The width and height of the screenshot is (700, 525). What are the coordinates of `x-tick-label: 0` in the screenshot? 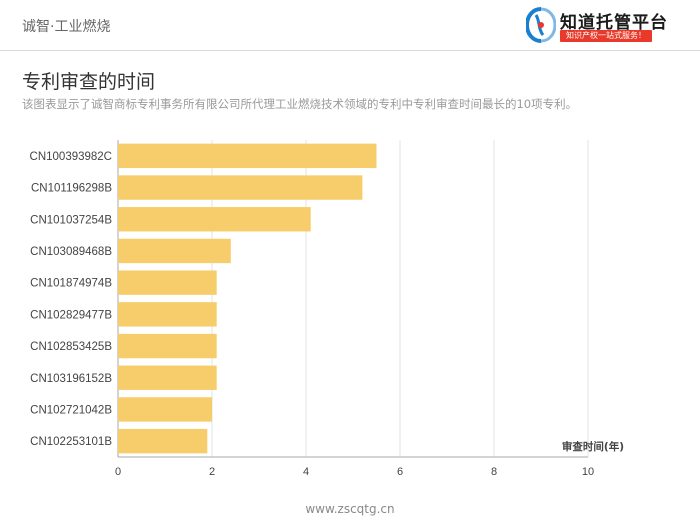 It's located at (118, 472).